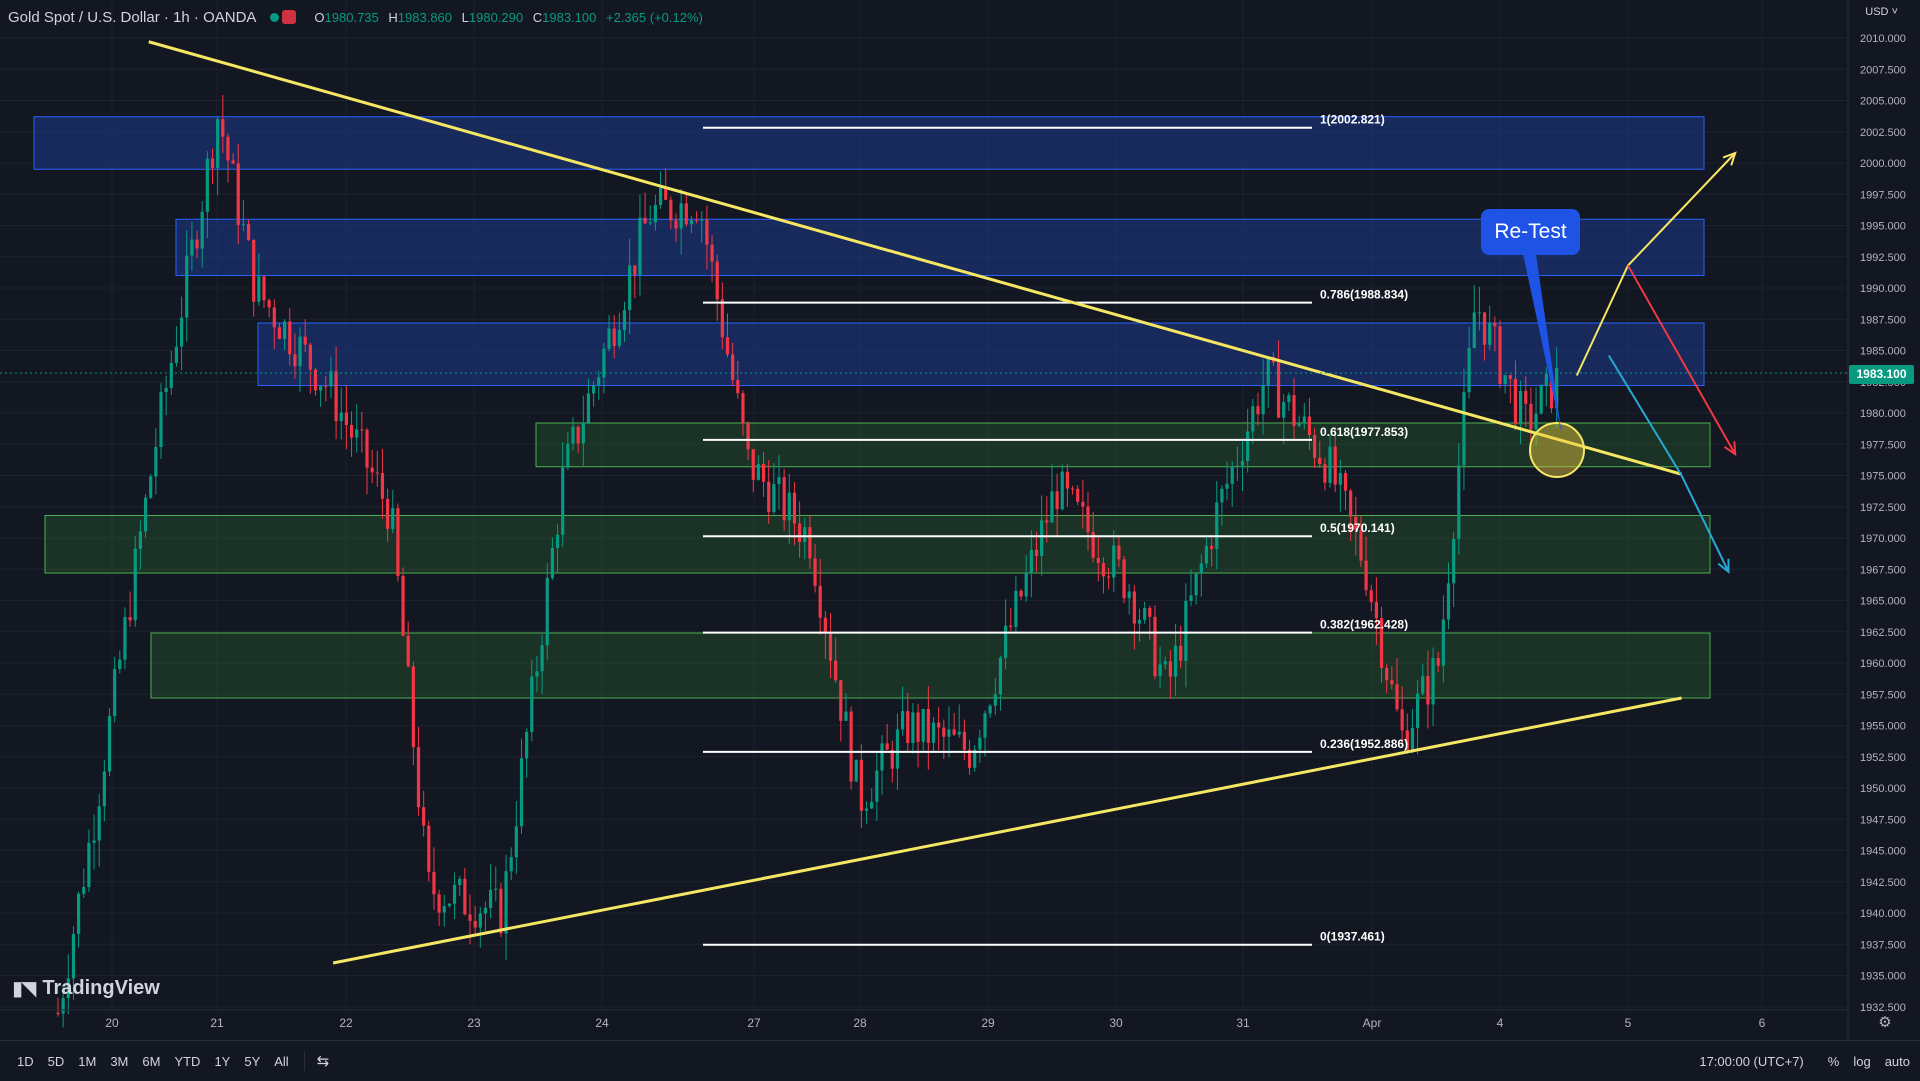 The height and width of the screenshot is (1081, 1920). I want to click on price-tick-label: 1972.500, so click(1883, 508).